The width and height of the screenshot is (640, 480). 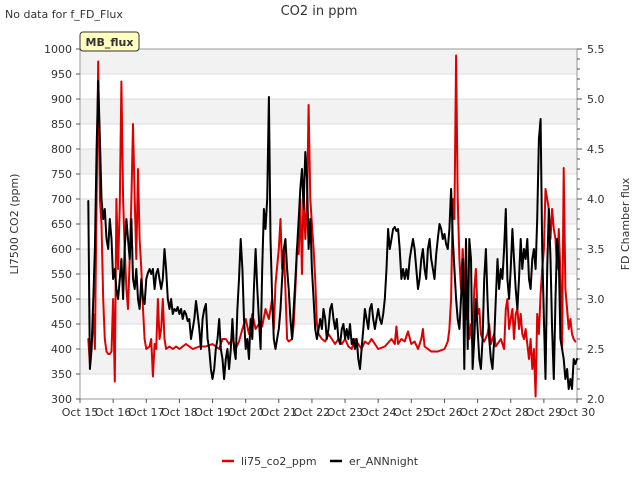 I want to click on y-tick-label: 500, so click(x=61, y=299).